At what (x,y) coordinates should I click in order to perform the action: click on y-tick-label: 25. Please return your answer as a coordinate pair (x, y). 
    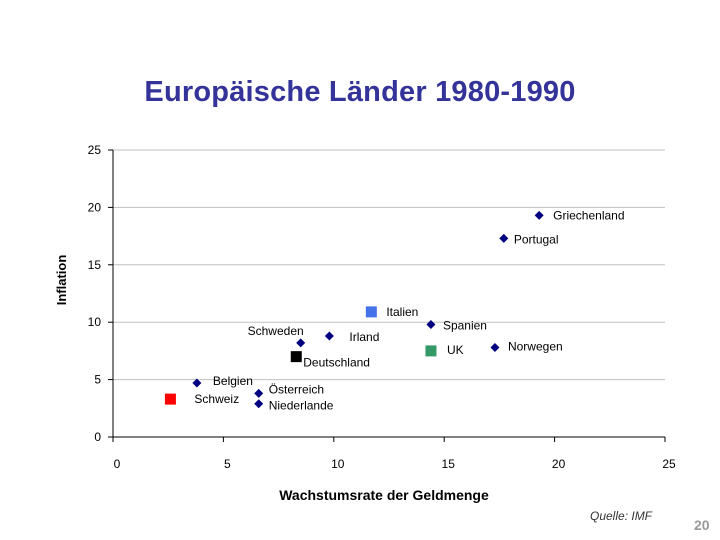
    Looking at the image, I should click on (95, 150).